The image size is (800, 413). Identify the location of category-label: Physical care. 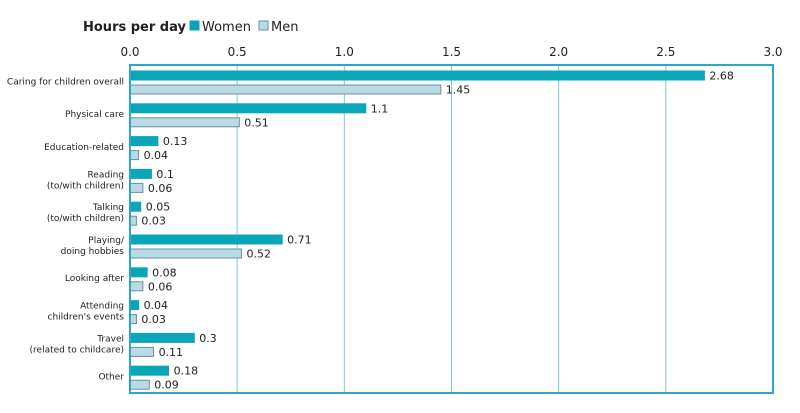
(94, 115).